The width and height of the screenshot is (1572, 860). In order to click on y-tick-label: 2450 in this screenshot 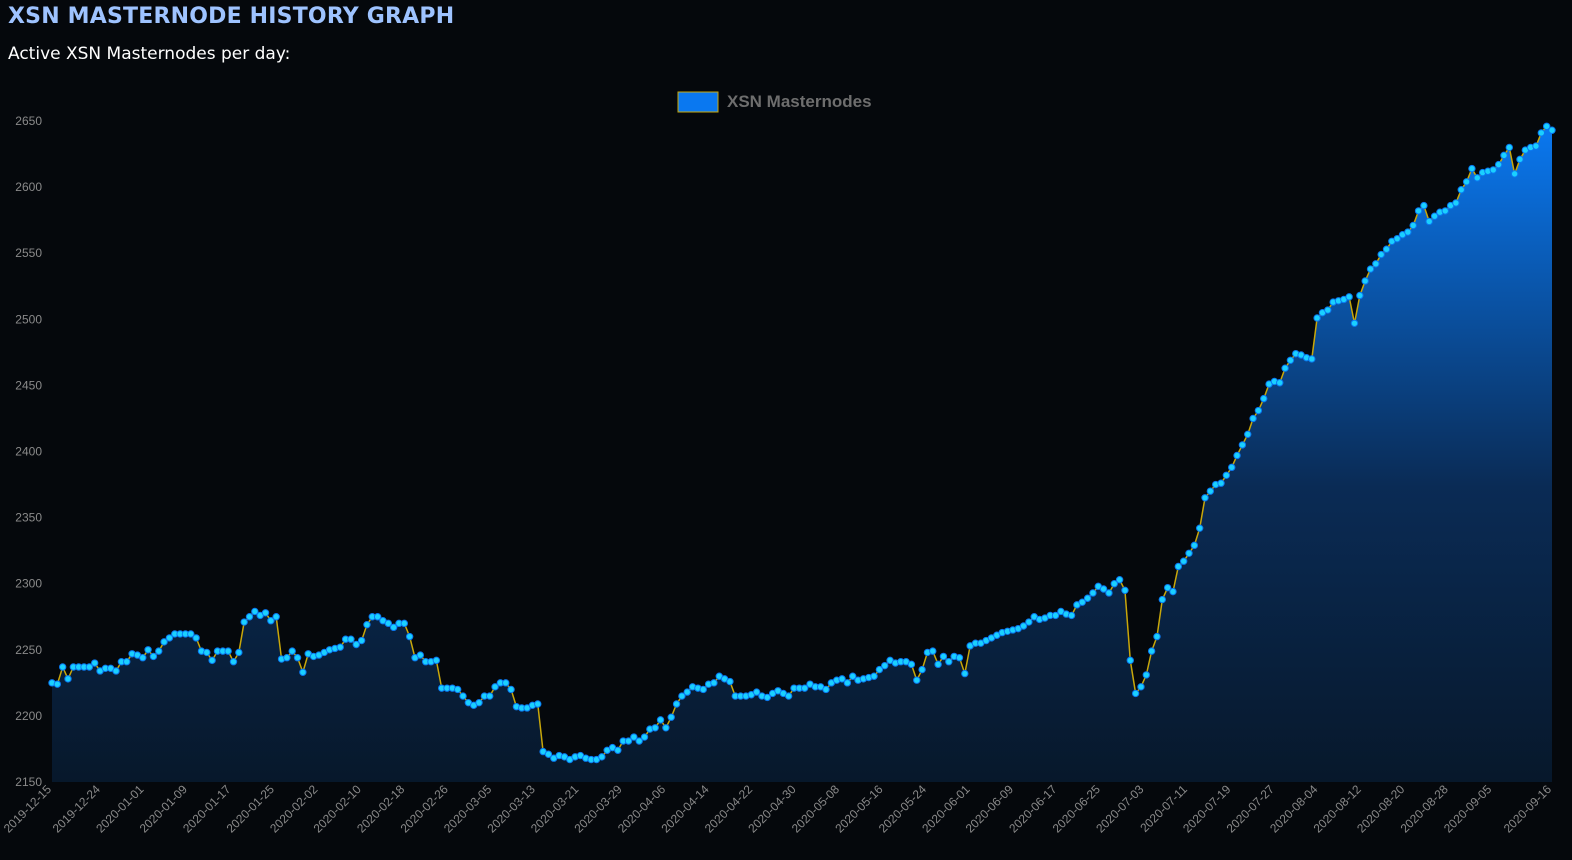, I will do `click(28, 385)`.